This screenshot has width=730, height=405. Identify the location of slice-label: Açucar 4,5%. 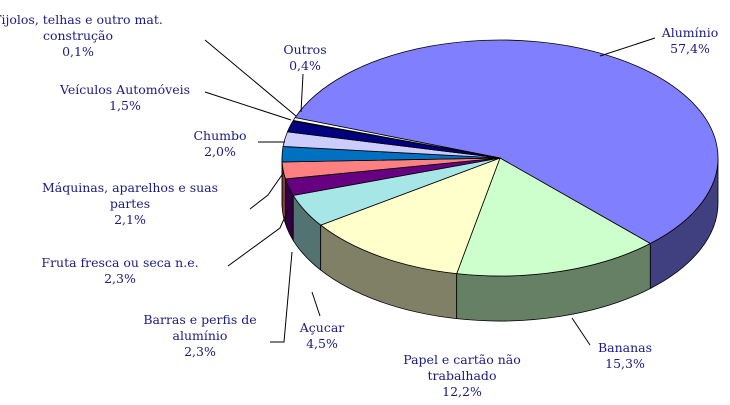
(322, 336).